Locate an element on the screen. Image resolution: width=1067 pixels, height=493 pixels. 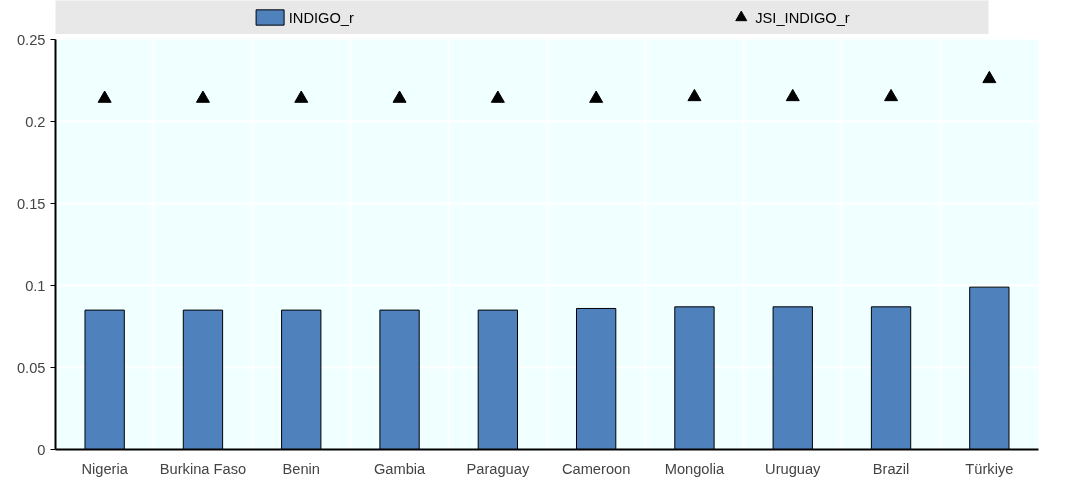
y-tick-label: 0.05 is located at coordinates (31, 367).